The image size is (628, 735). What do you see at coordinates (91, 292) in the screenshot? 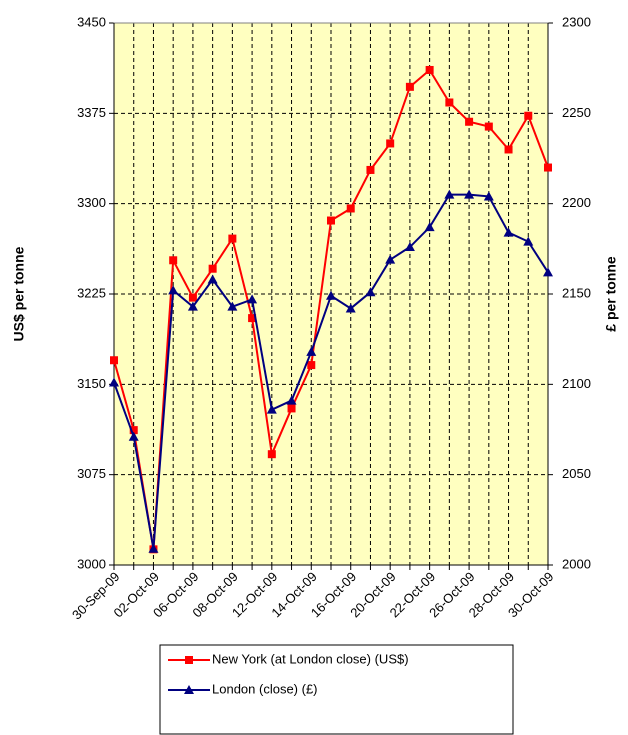
I see `y-tick-label: 3225` at bounding box center [91, 292].